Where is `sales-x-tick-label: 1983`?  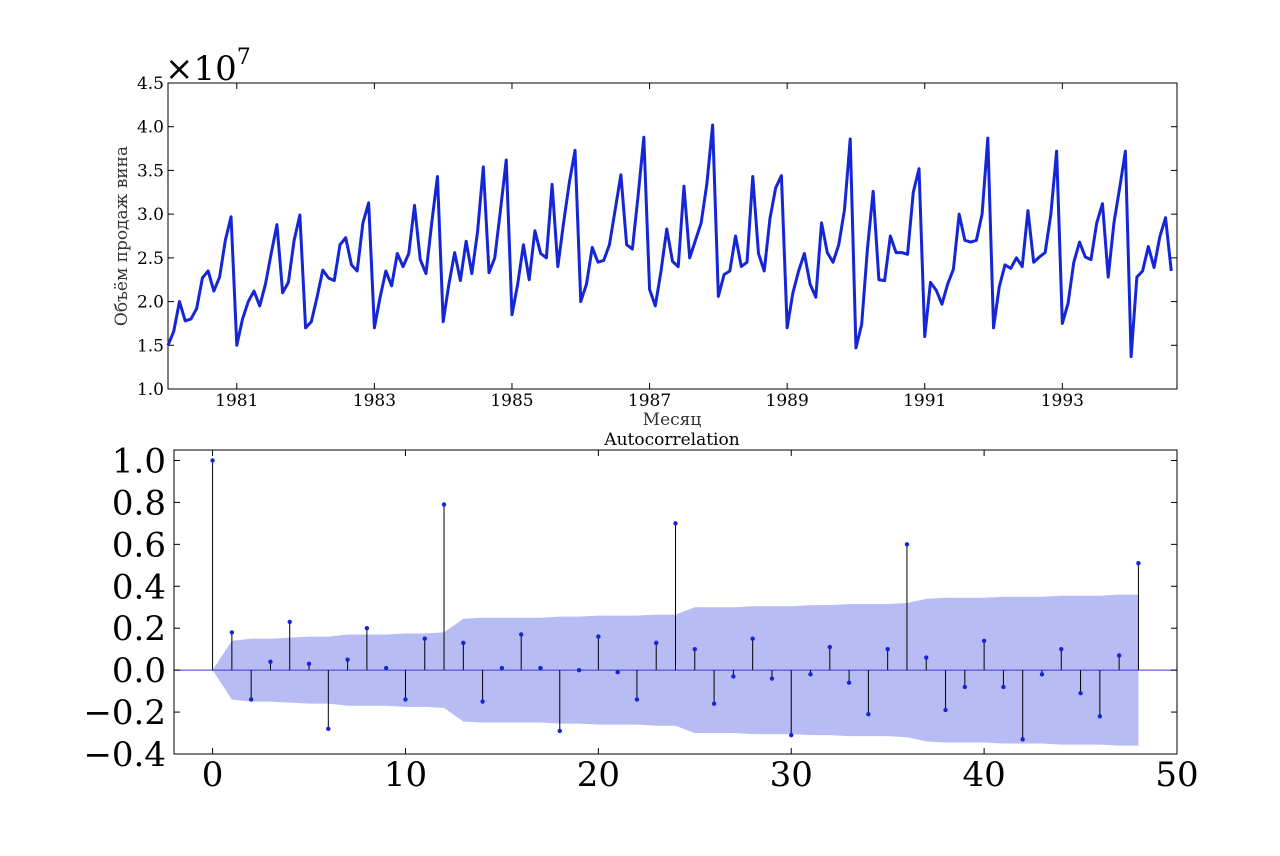
sales-x-tick-label: 1983 is located at coordinates (374, 401).